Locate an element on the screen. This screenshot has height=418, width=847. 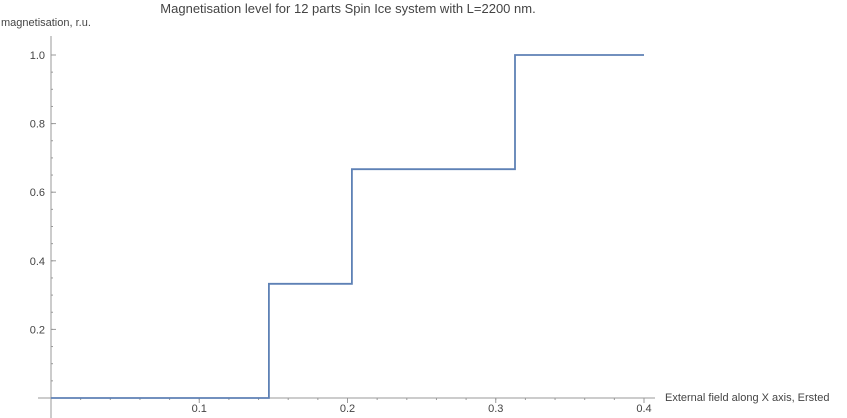
y-tick-label: 0.8 is located at coordinates (37, 125).